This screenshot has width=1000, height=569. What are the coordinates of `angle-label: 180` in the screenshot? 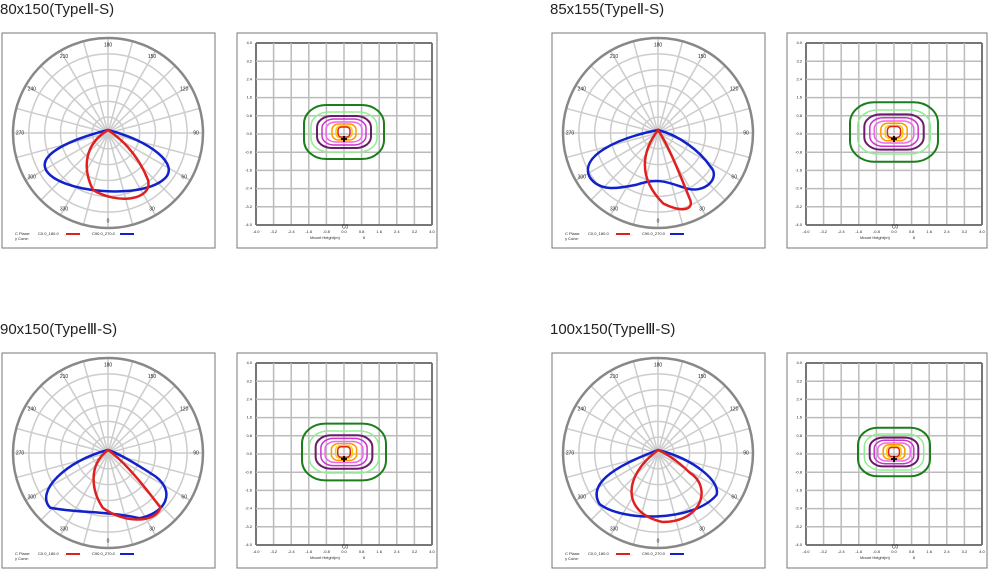 It's located at (658, 45).